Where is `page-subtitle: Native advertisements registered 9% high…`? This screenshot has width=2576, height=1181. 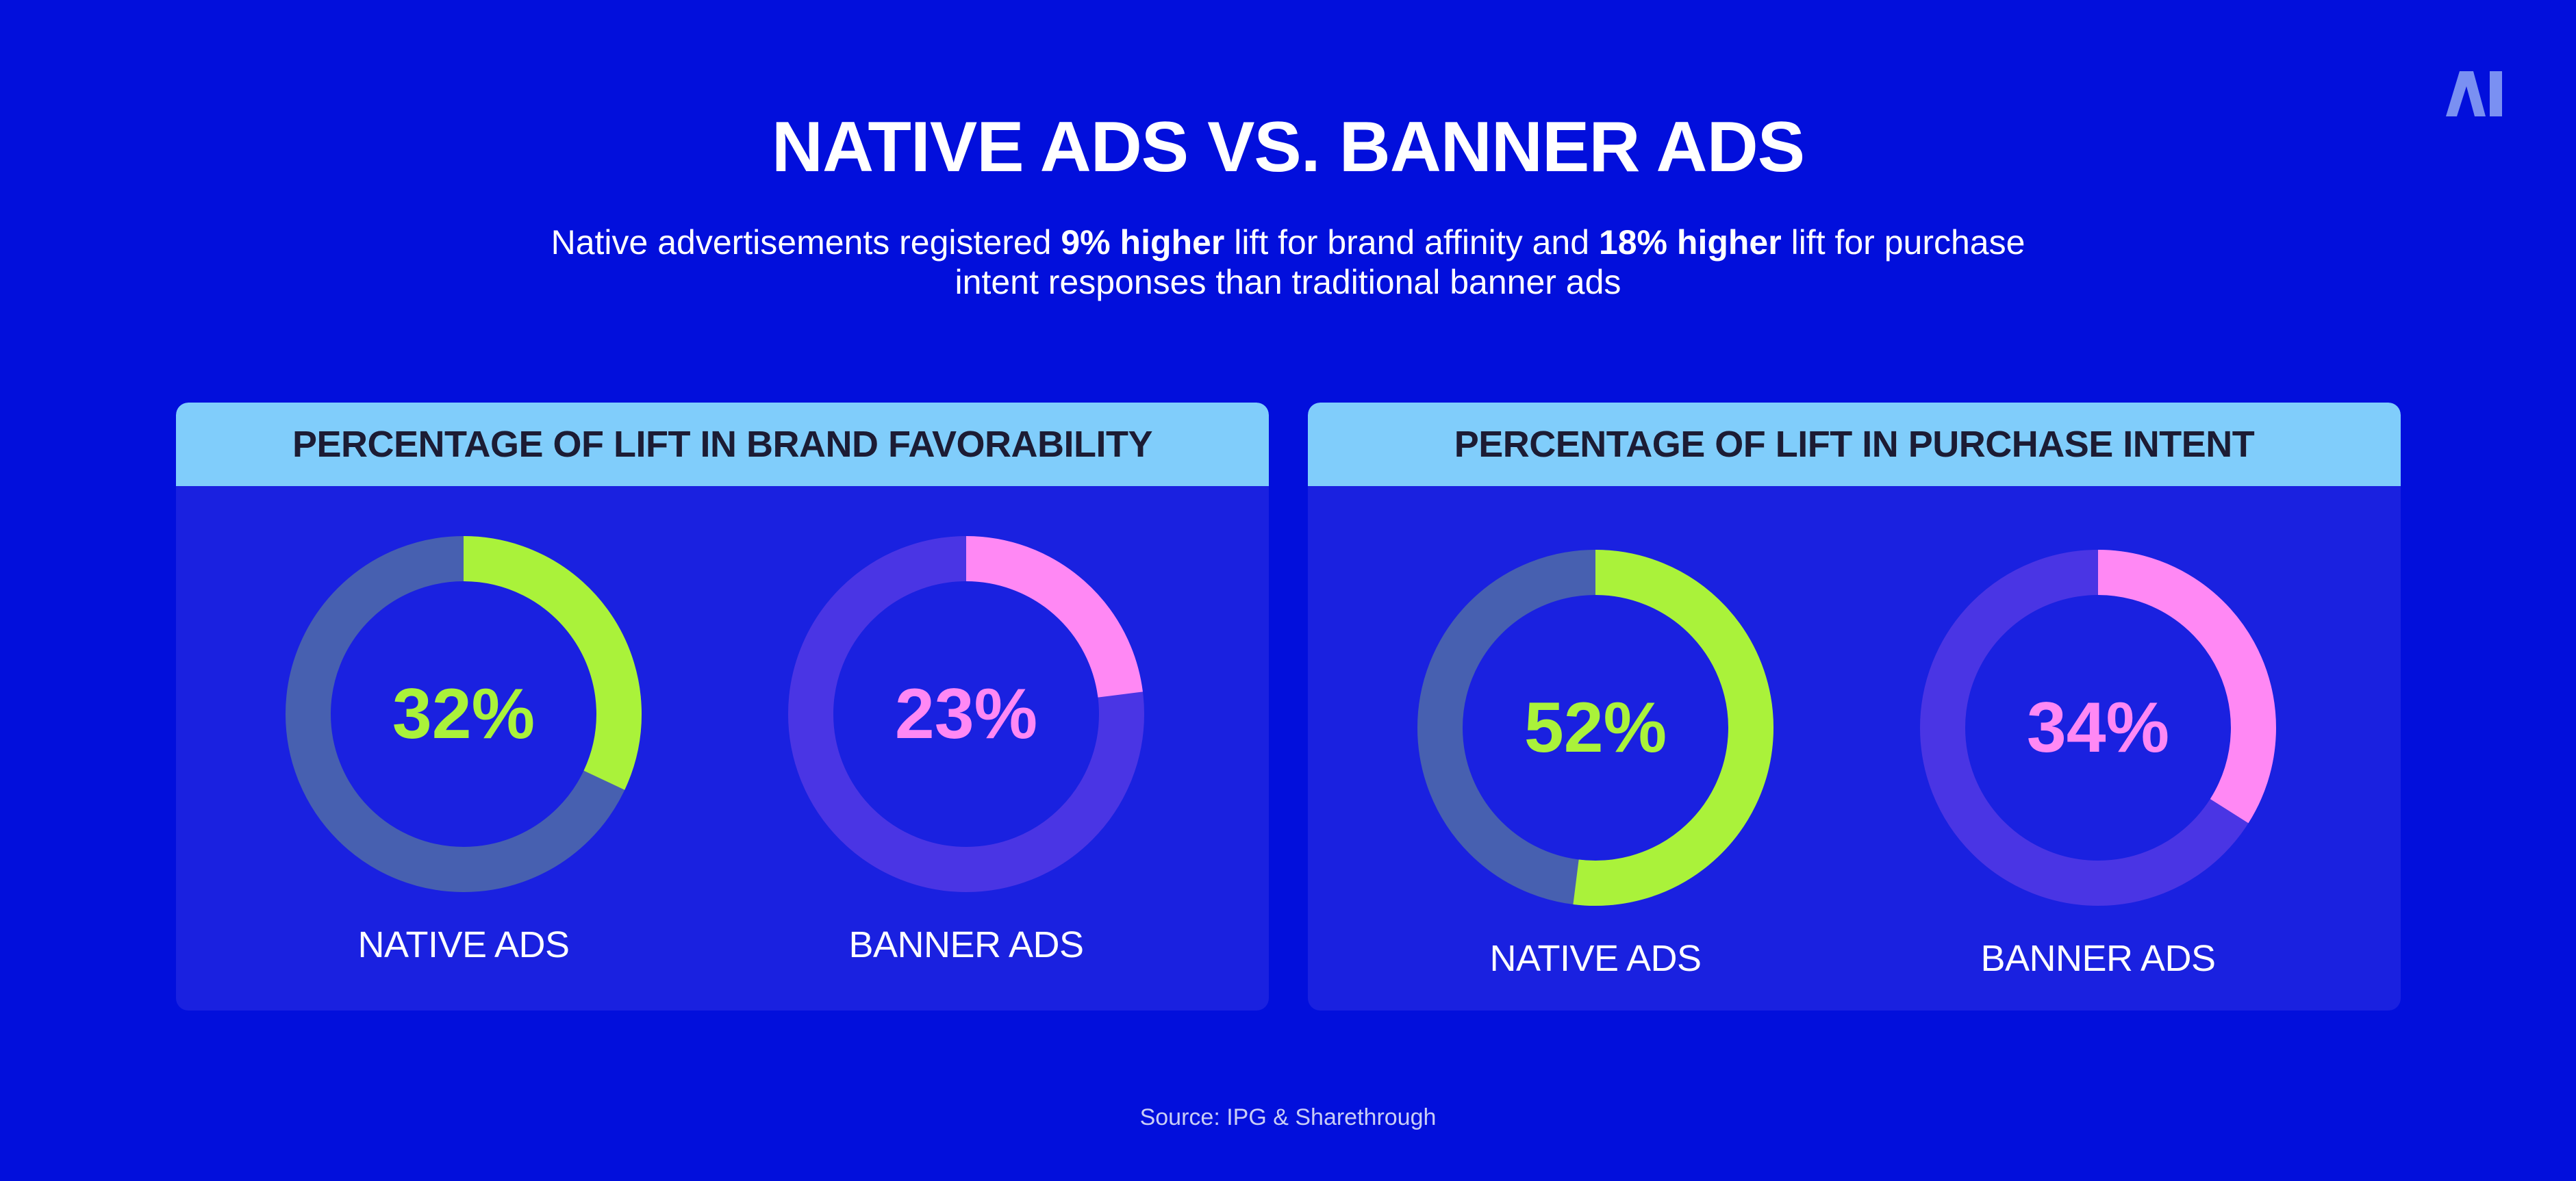
page-subtitle: Native advertisements registered 9% high… is located at coordinates (1288, 262).